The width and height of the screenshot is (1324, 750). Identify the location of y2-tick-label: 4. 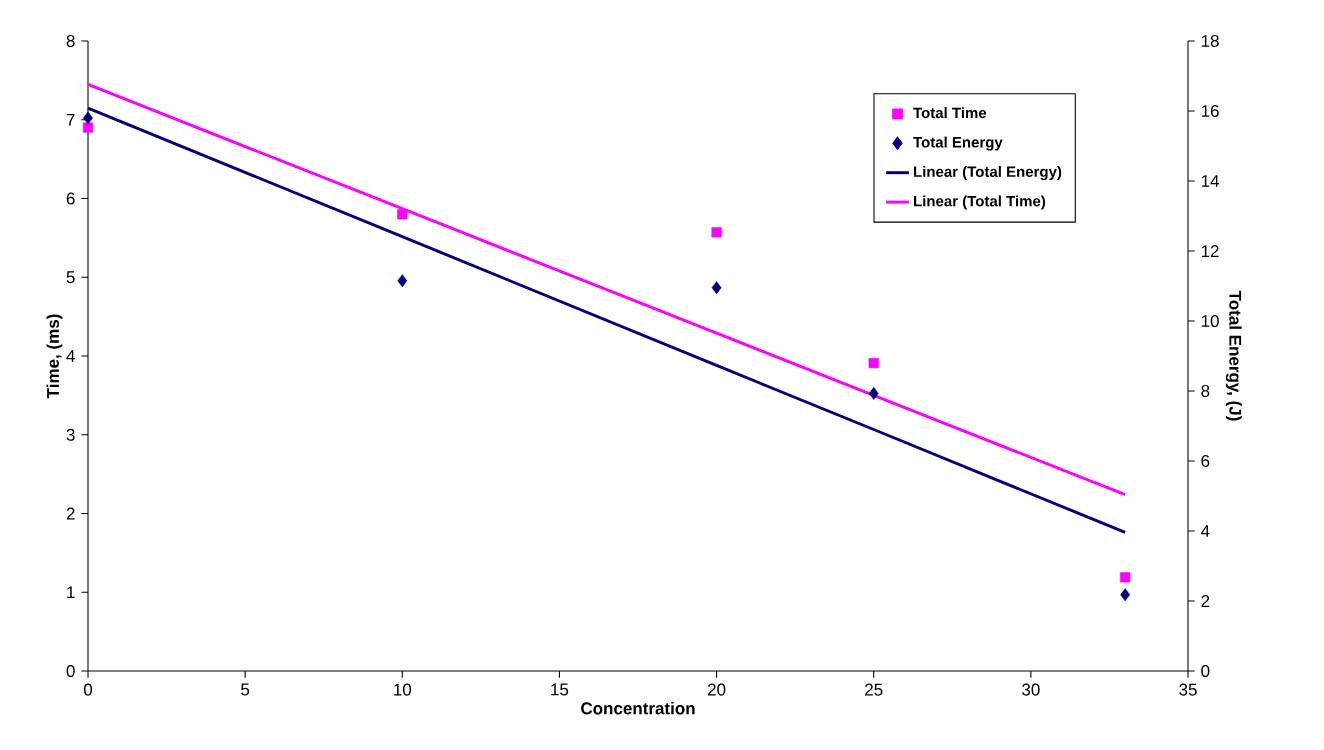
(1205, 531).